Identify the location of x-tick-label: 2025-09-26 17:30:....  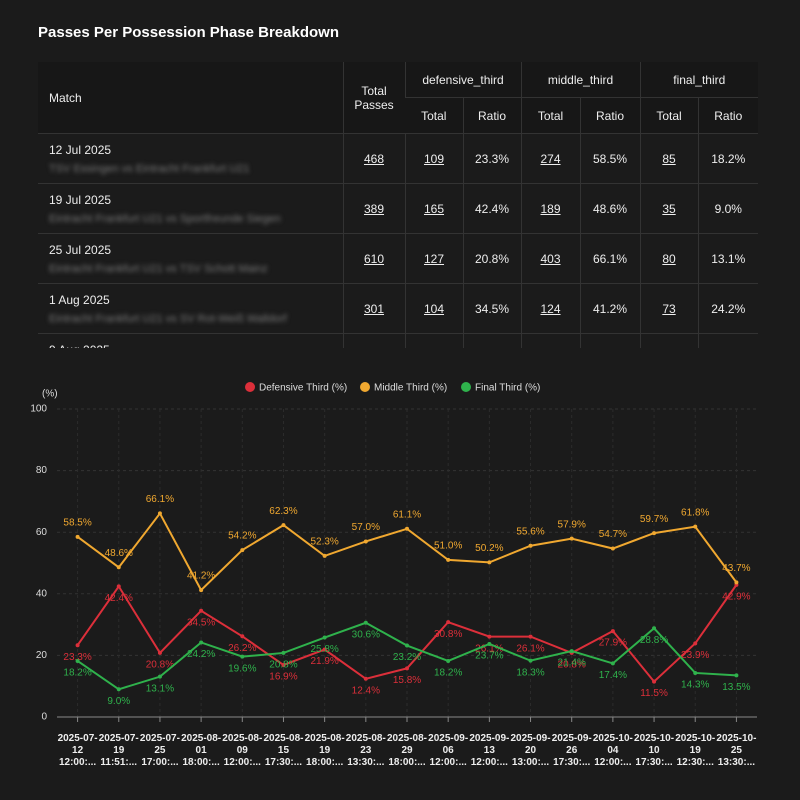
(571, 750).